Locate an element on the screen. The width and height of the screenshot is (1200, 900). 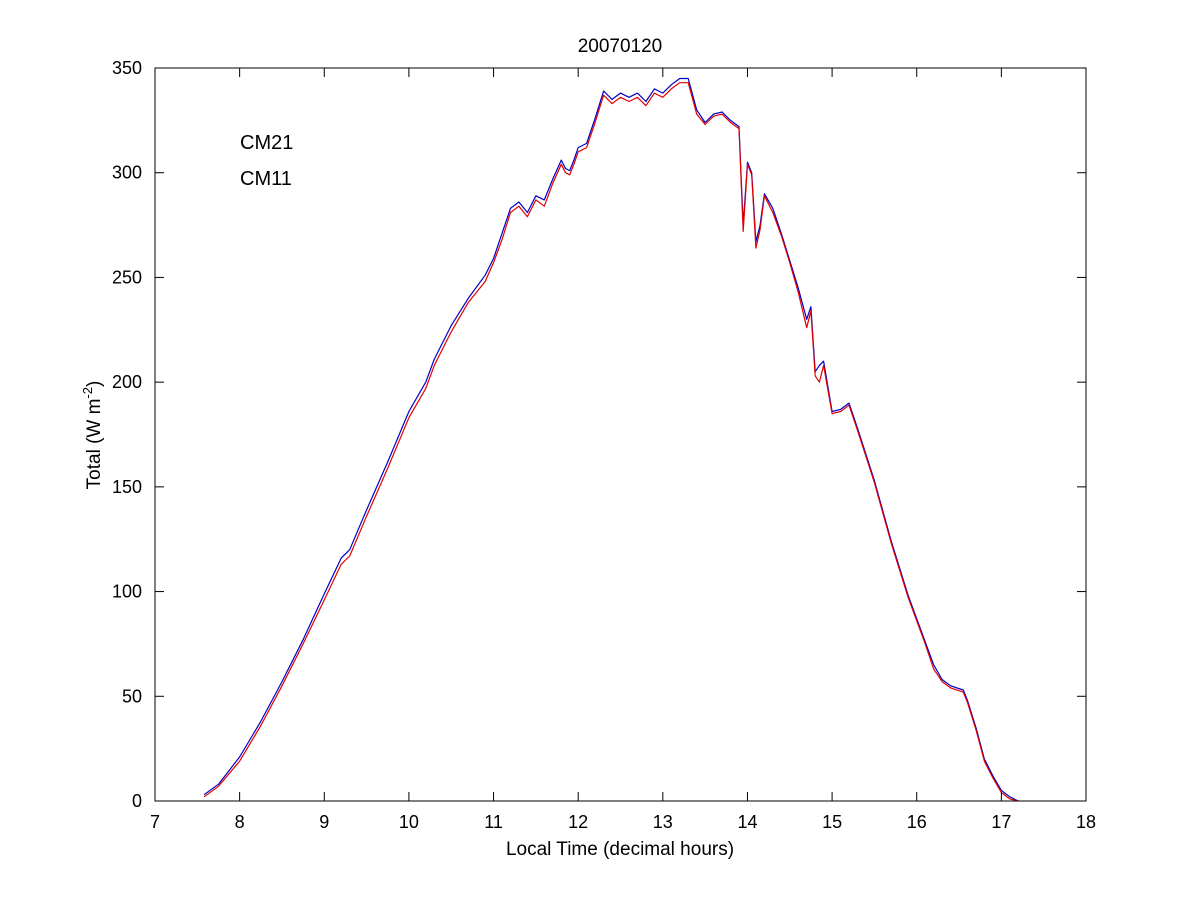
legend: CM21 CM11 is located at coordinates (266, 161).